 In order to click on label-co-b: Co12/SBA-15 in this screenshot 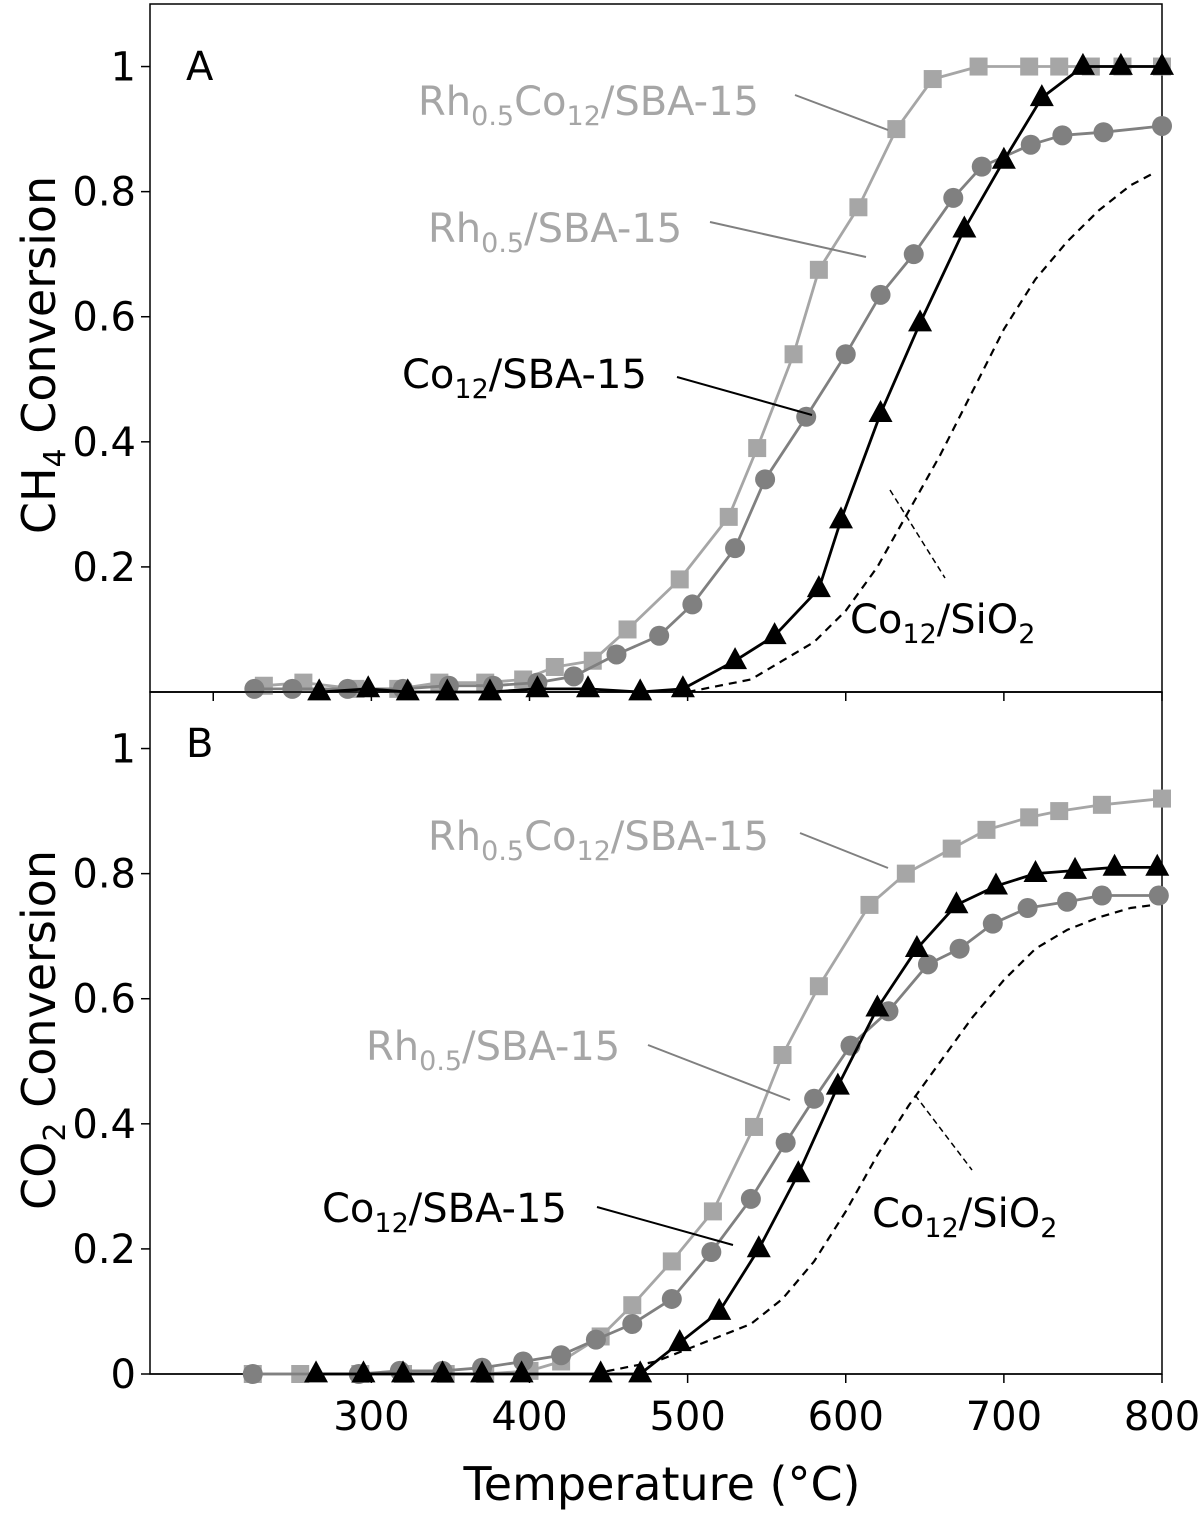, I will do `click(444, 1212)`.